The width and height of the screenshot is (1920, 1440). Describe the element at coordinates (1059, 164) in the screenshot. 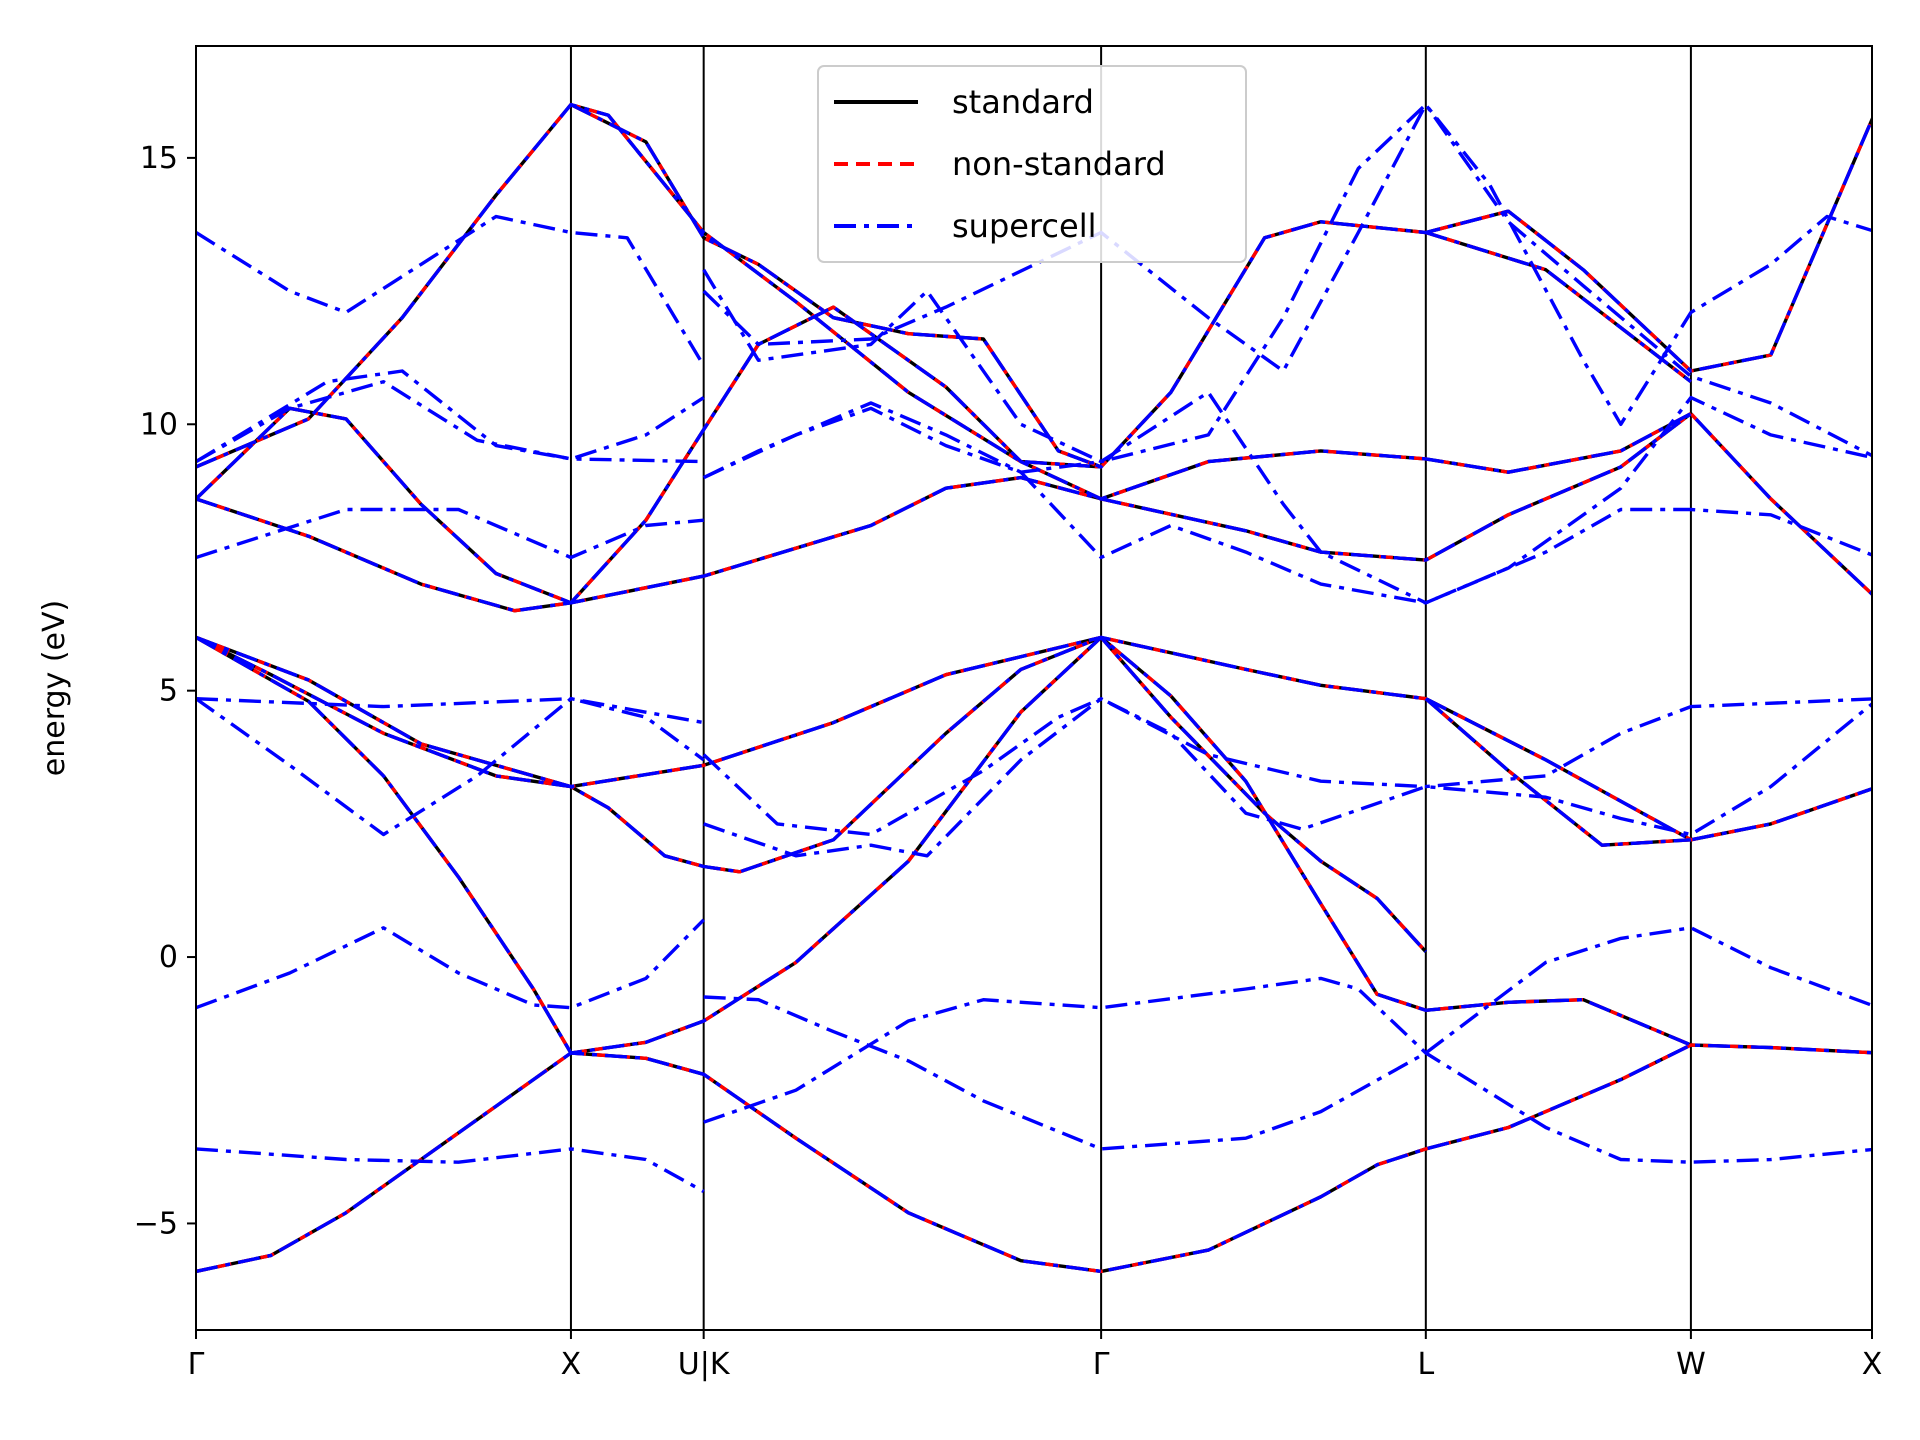

I see `legend-label-non-standard: non-standard` at that location.